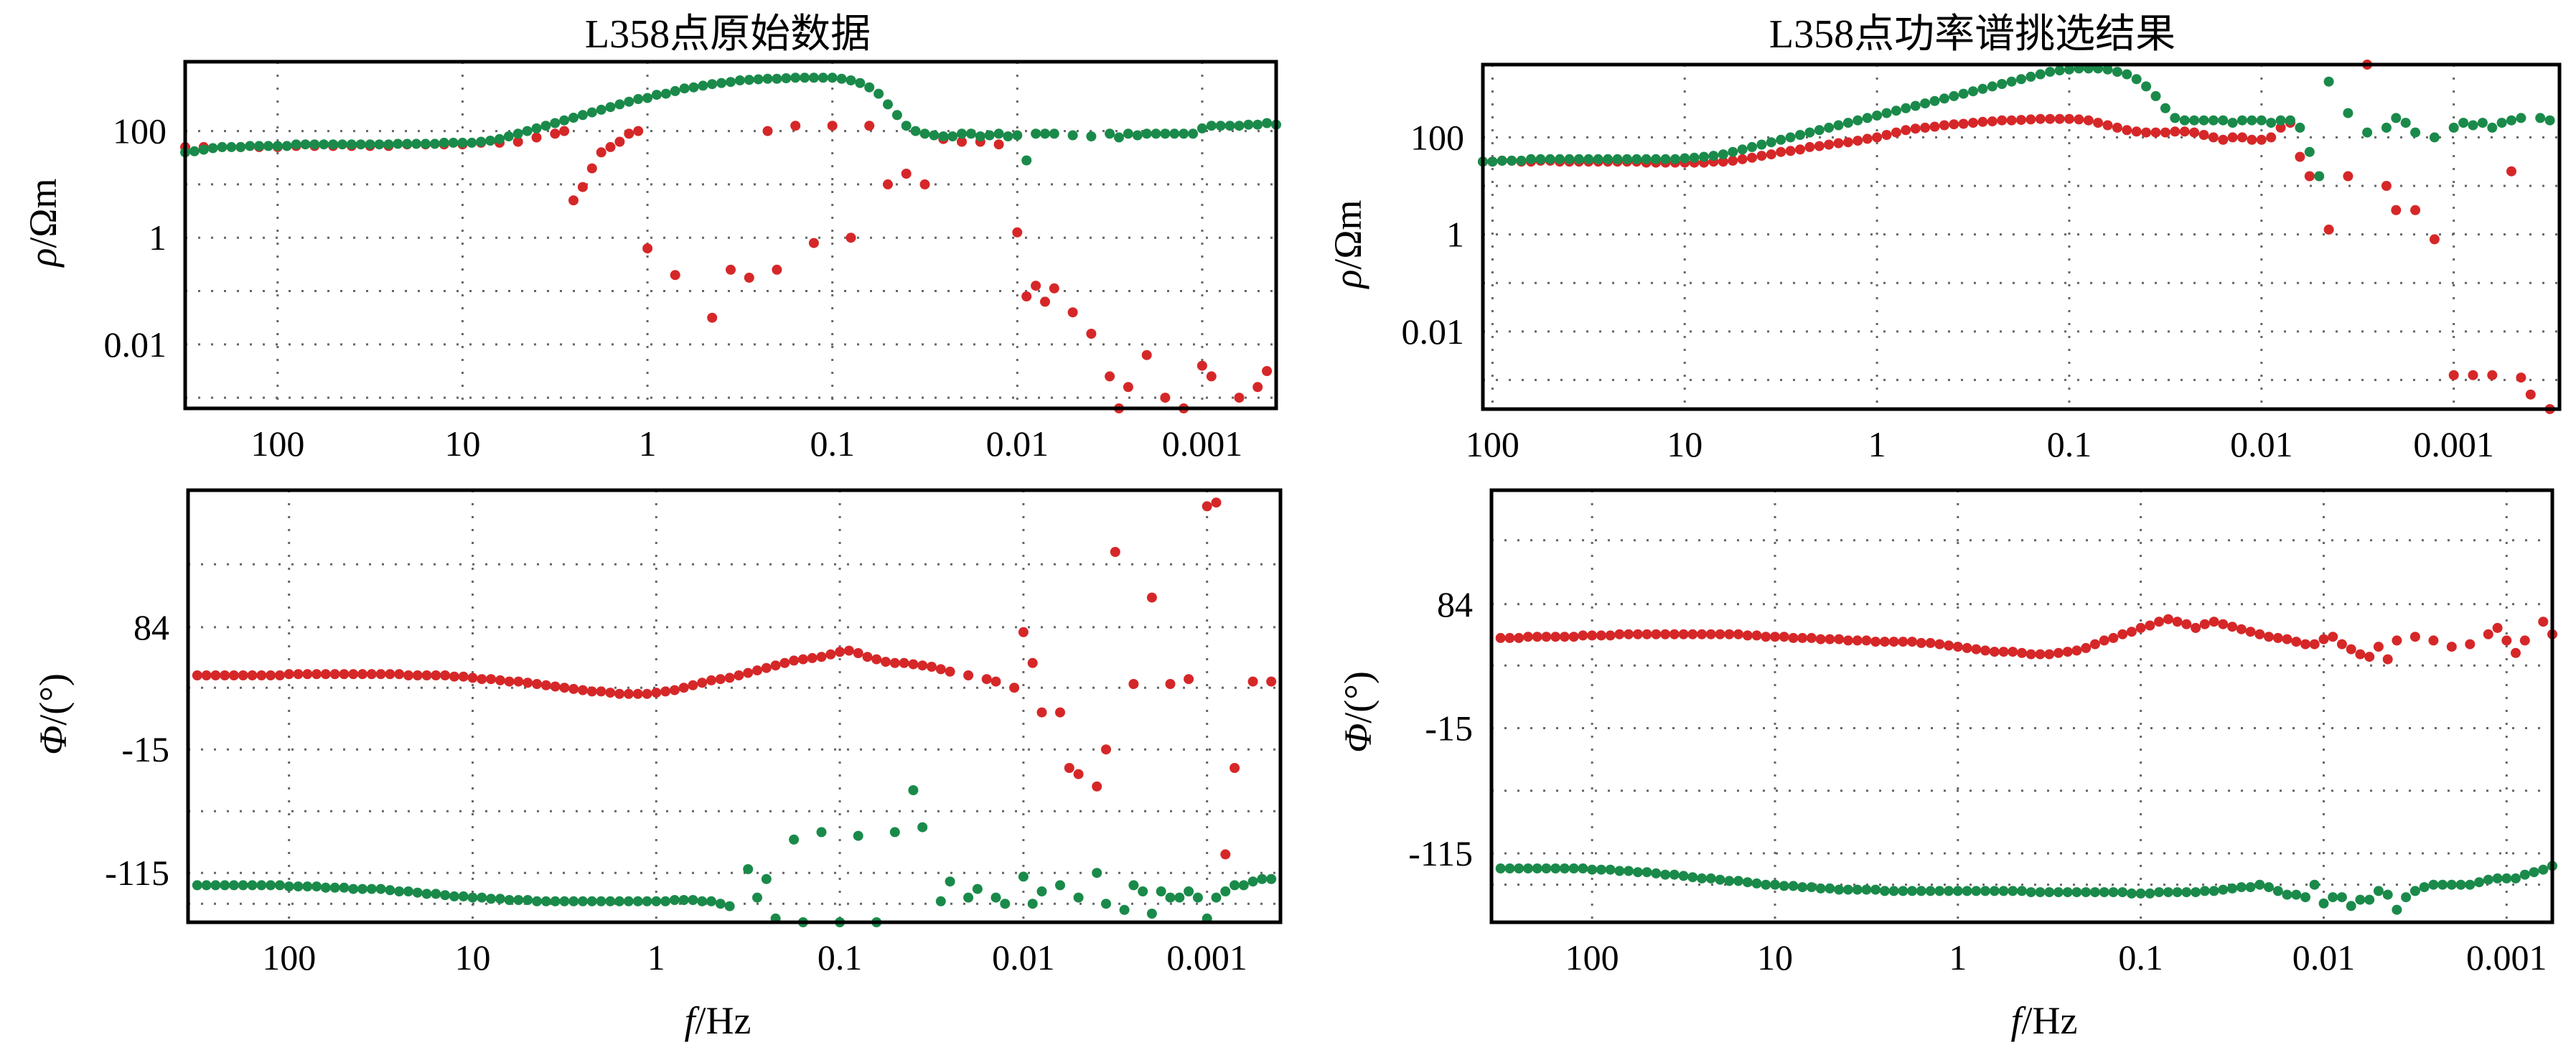  Describe the element at coordinates (145, 749) in the screenshot. I see `y-tick-label: -15` at that location.